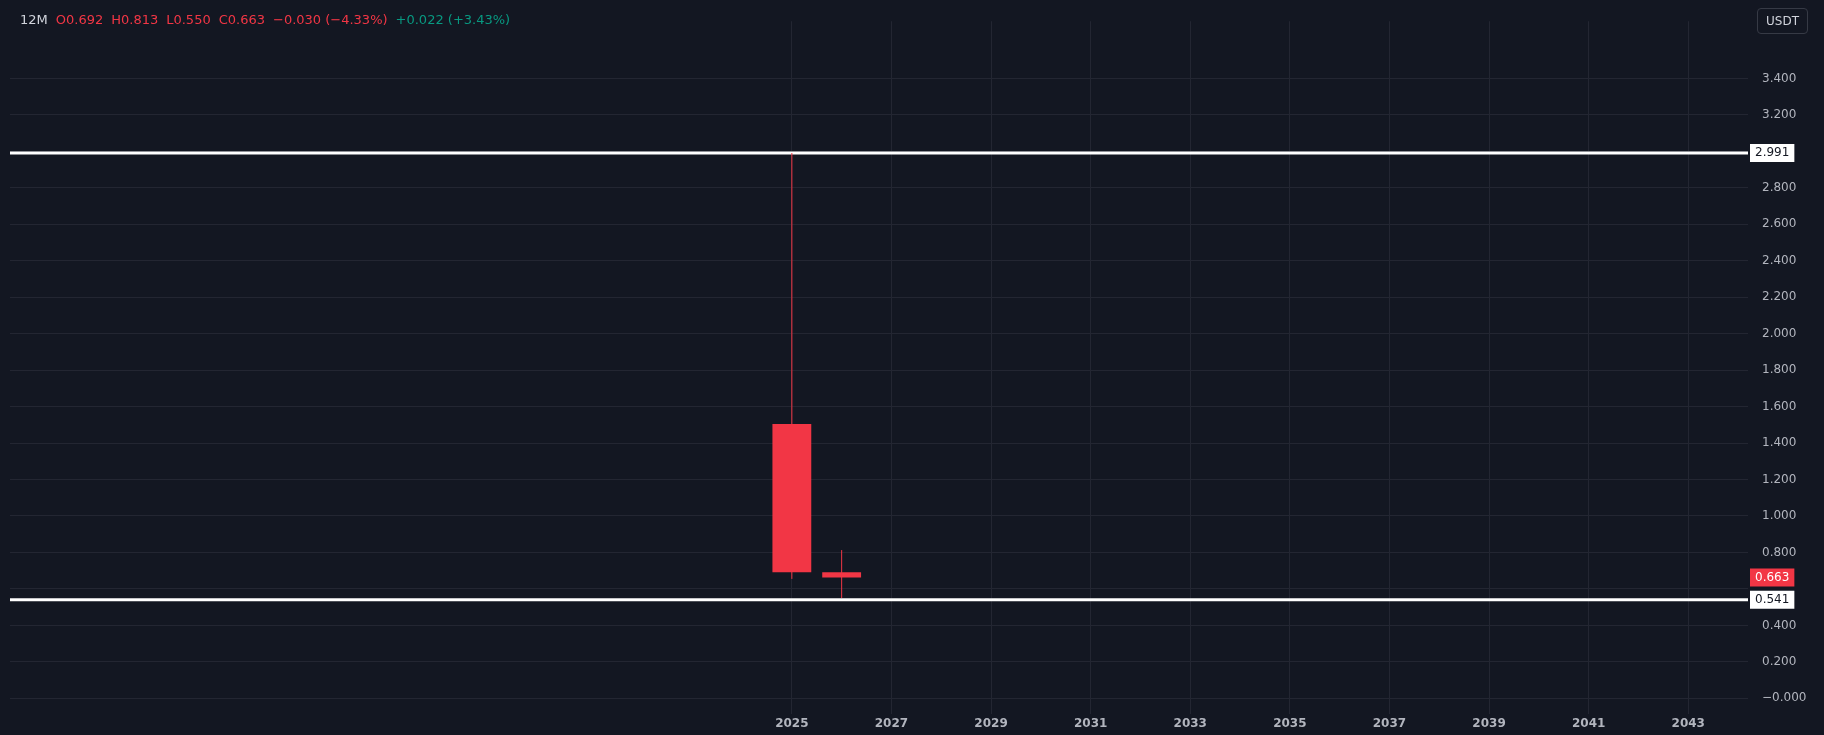 The height and width of the screenshot is (735, 1824). What do you see at coordinates (1772, 576) in the screenshot?
I see `text: 0.663` at bounding box center [1772, 576].